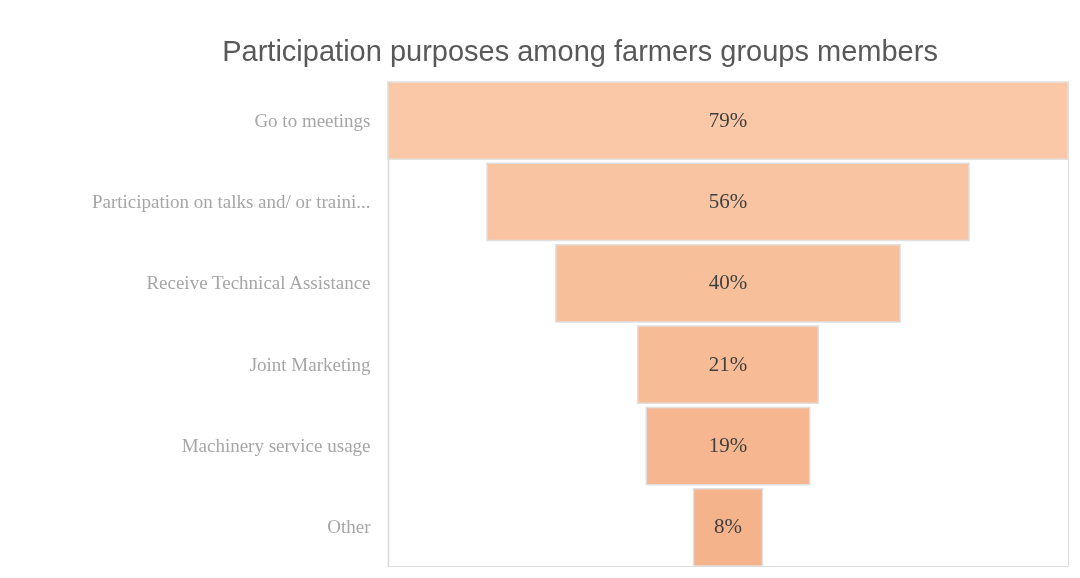  I want to click on category-label: Other, so click(349, 527).